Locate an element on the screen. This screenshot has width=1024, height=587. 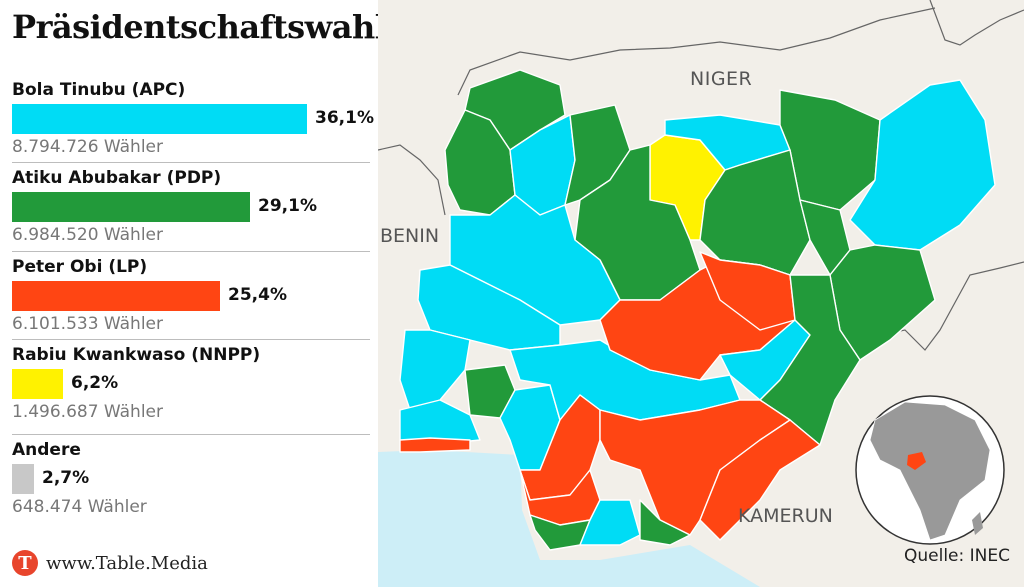
candidate-bar-row: 2,7% is located at coordinates (191, 479).